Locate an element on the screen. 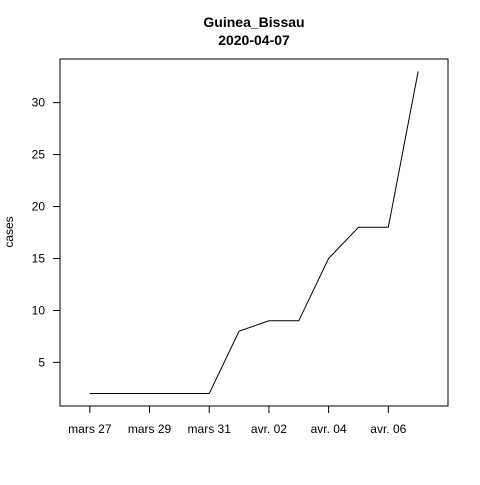 This screenshot has width=480, height=485. x-tick-label: mars 27 is located at coordinates (90, 429).